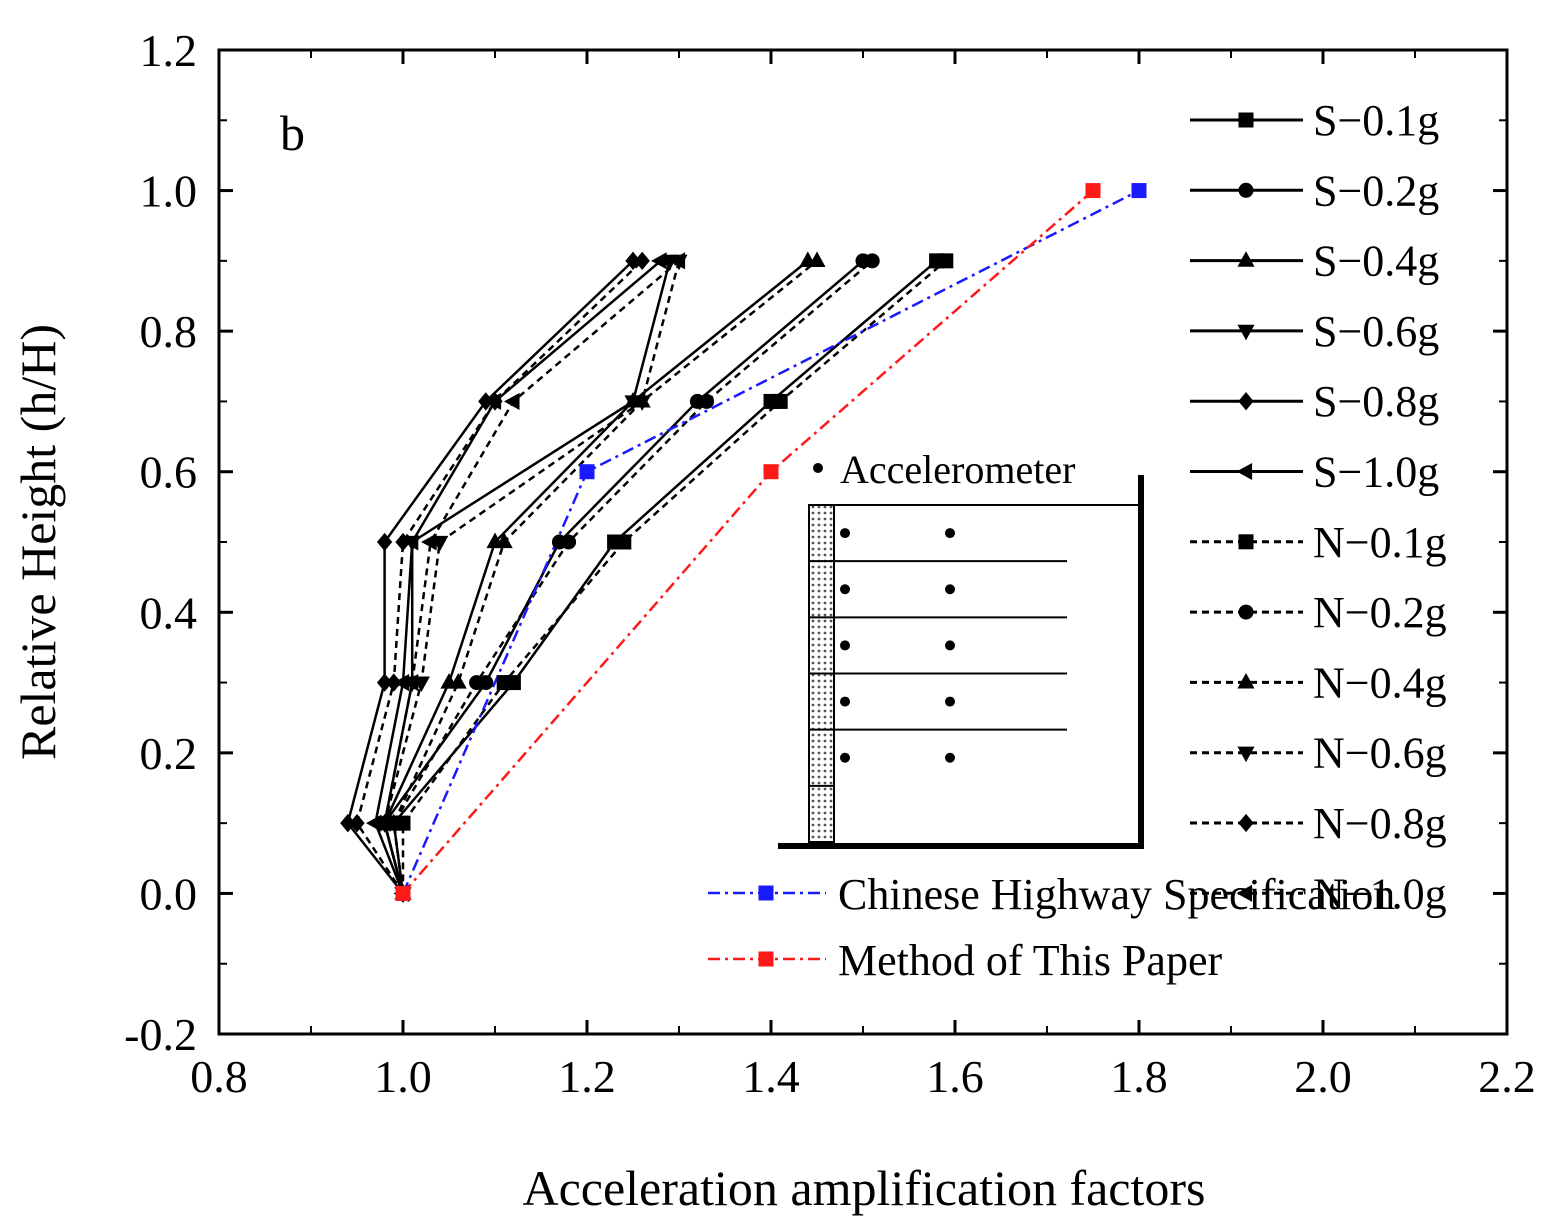 This screenshot has height=1227, width=1554. I want to click on legend-label: S−0.2g, so click(1376, 190).